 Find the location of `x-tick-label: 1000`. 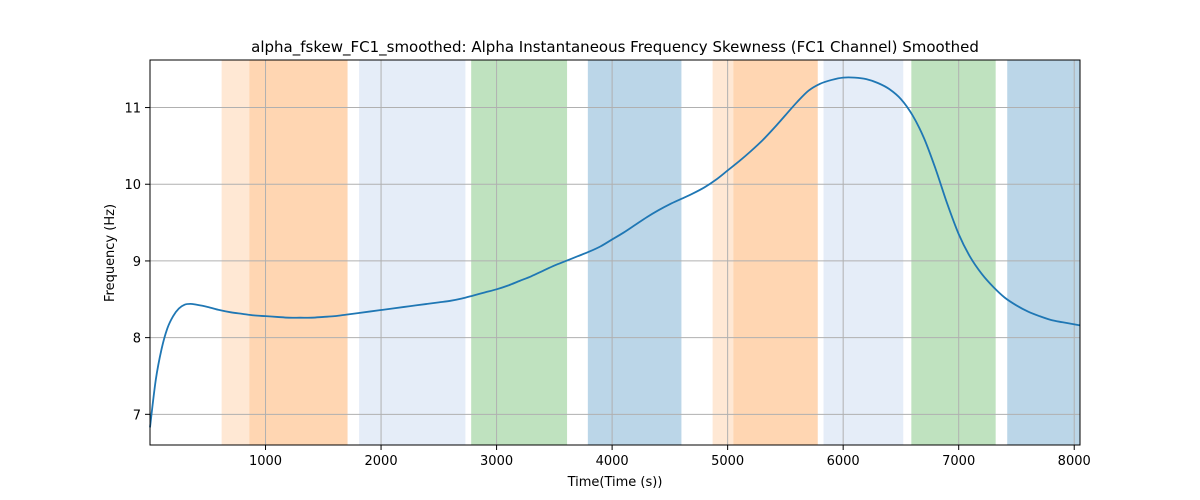

x-tick-label: 1000 is located at coordinates (265, 461).